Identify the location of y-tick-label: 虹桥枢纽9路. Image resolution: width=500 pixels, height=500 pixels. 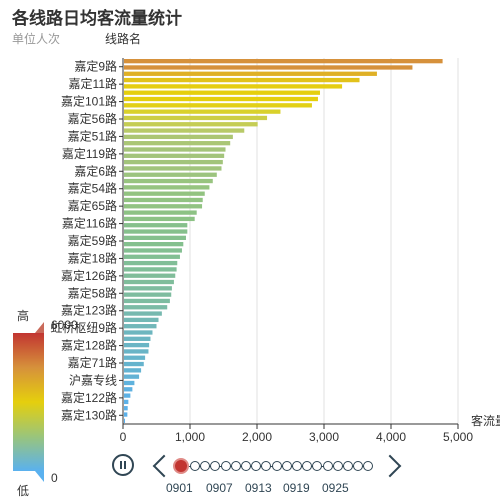
(83, 327).